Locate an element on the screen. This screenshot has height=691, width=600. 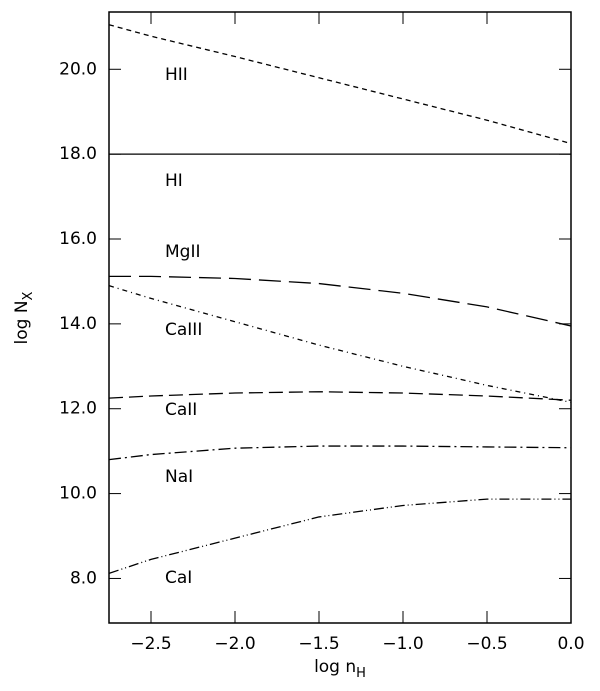
y-tick-label: 12.0 is located at coordinates (78, 409).